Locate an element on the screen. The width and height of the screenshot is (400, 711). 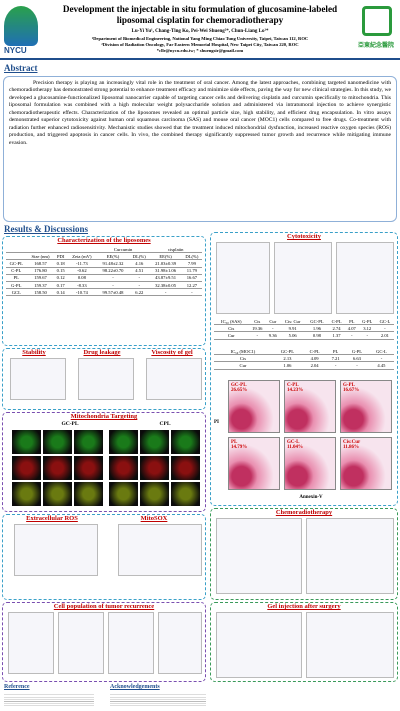
logo-right-mark is located at coordinates (377, 21).